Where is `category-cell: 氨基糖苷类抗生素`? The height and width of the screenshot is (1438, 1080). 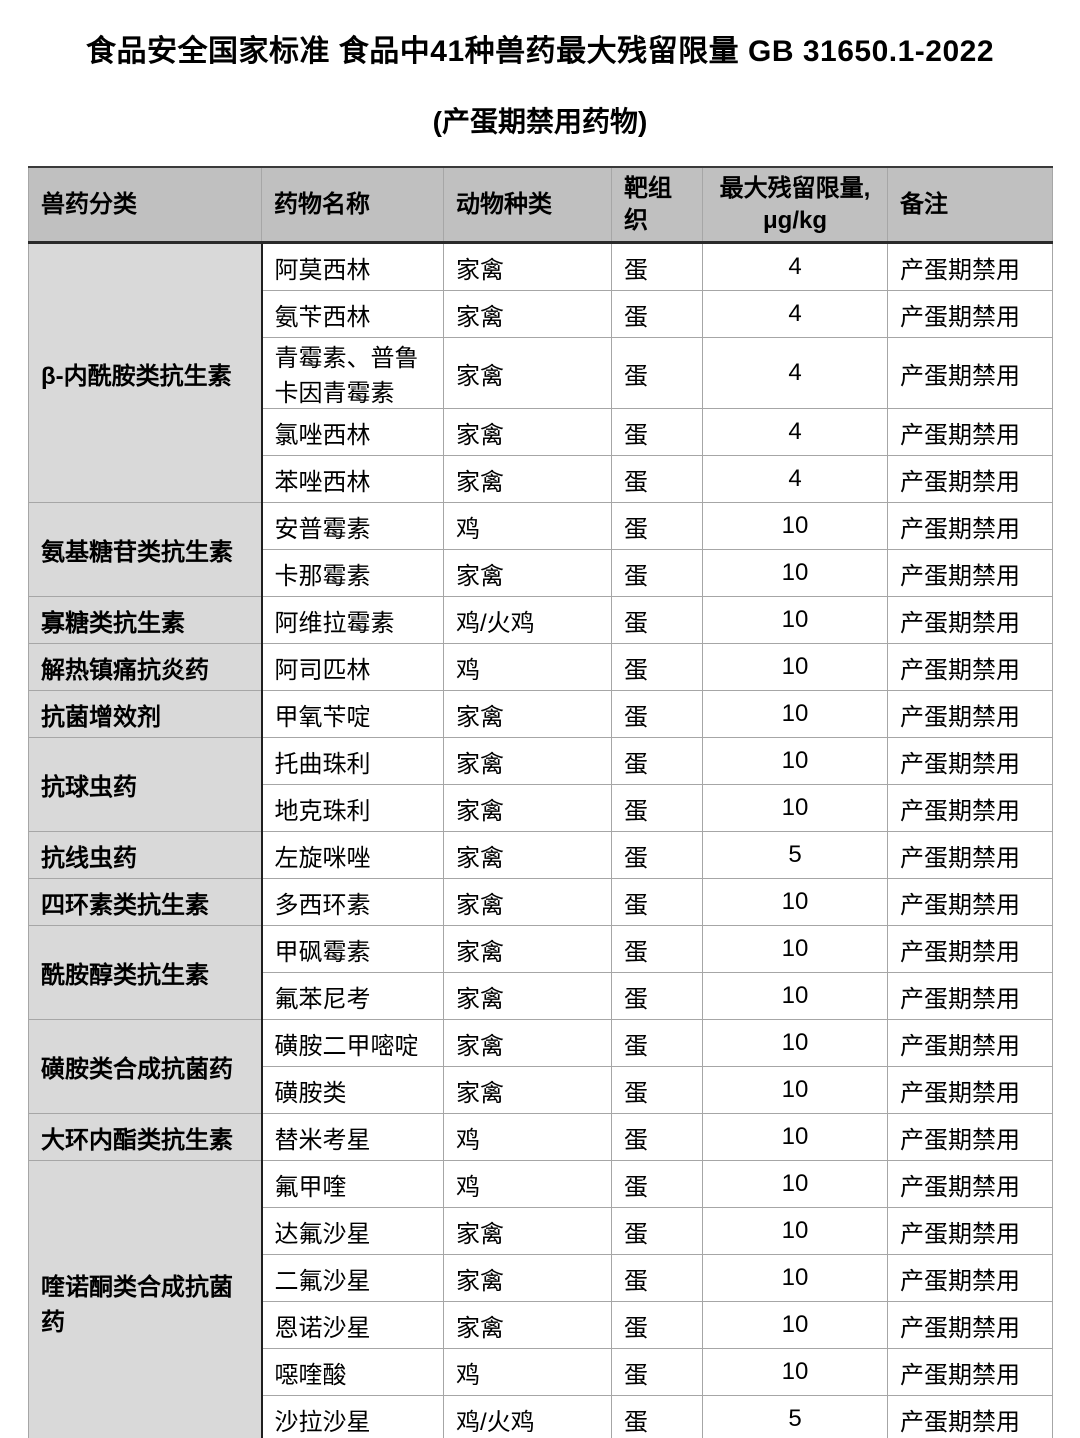 category-cell: 氨基糖苷类抗生素 is located at coordinates (145, 549).